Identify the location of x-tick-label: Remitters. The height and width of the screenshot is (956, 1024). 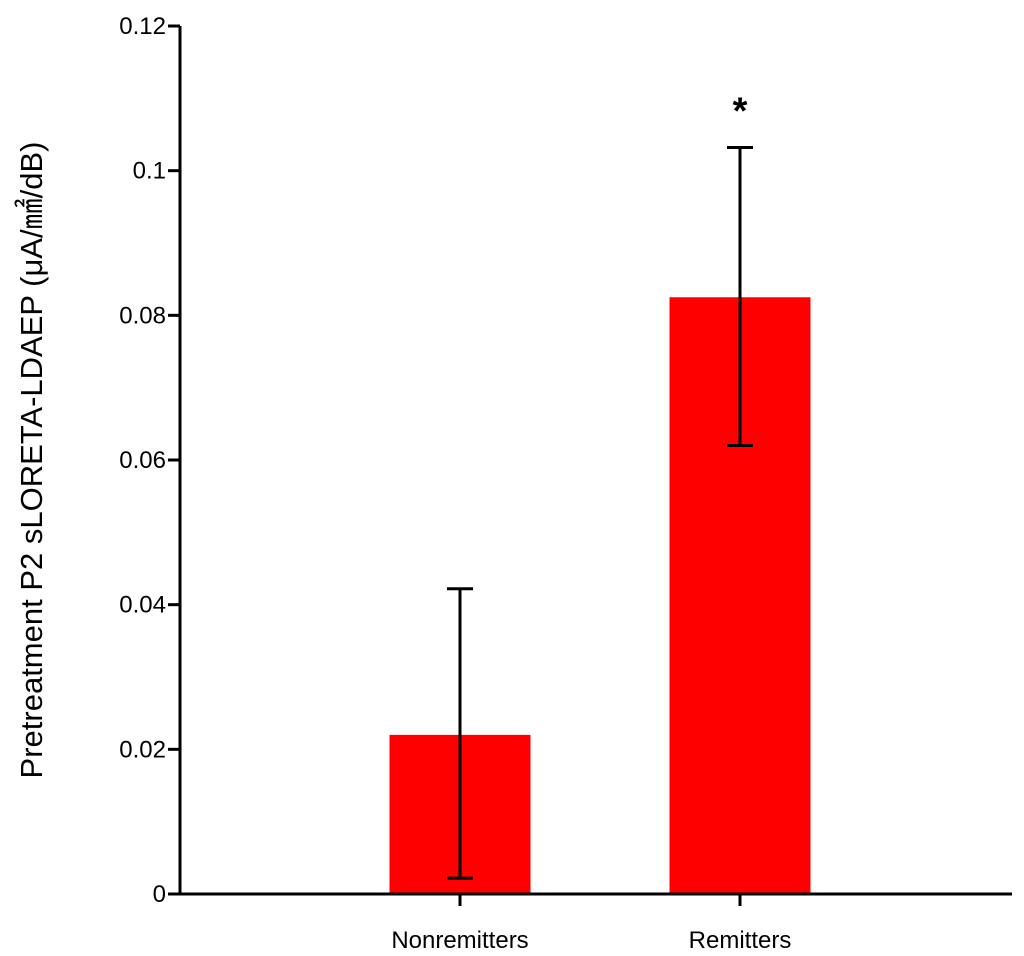
(740, 939).